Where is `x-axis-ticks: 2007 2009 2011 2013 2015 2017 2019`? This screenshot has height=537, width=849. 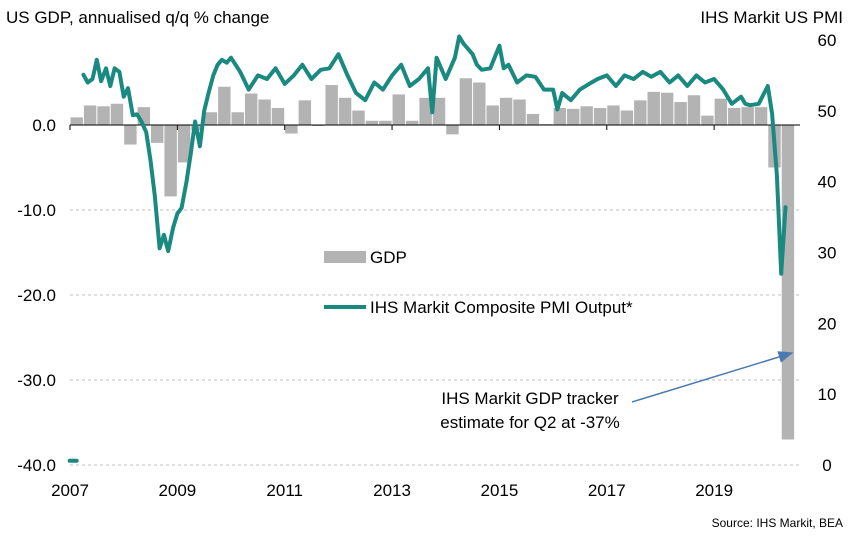
x-axis-ticks: 2007 2009 2011 2013 2015 2017 2019 is located at coordinates (392, 490).